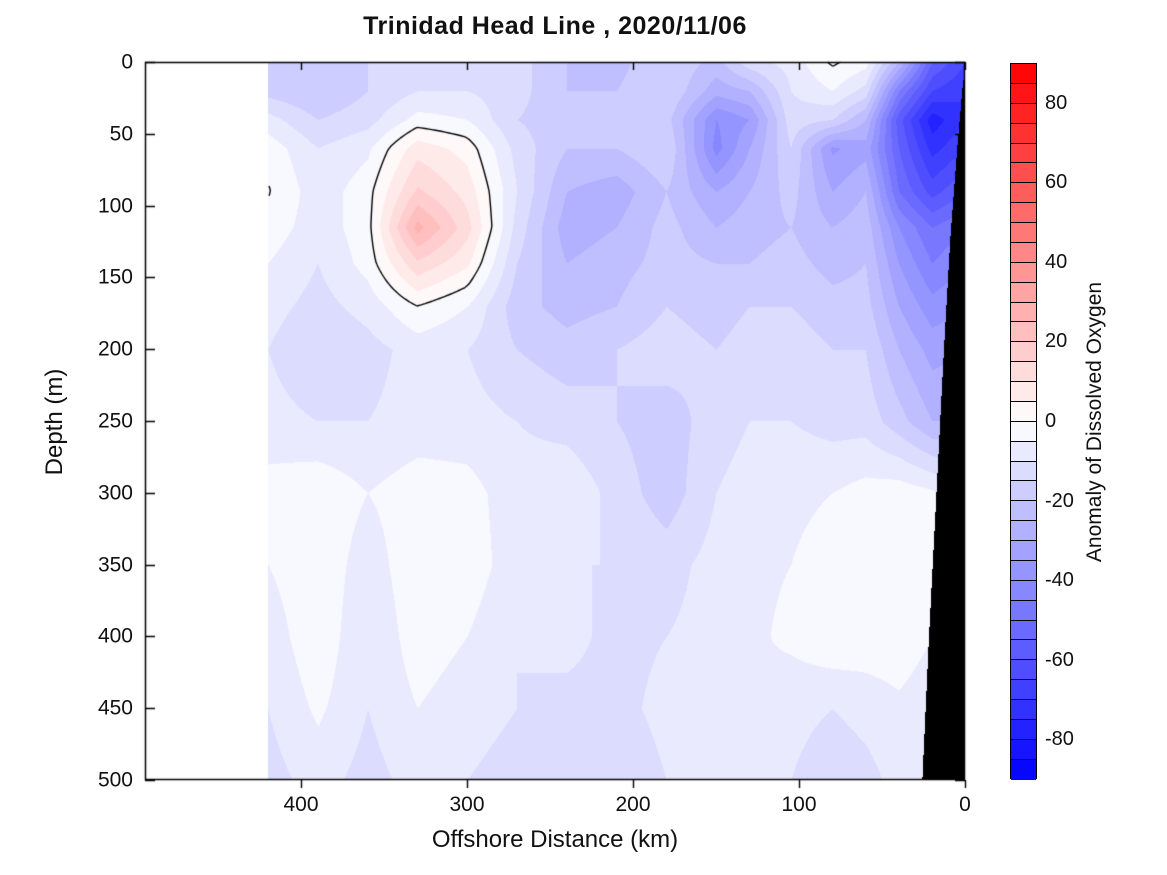  Describe the element at coordinates (1059, 739) in the screenshot. I see `colorbar-tick-label: -80` at that location.